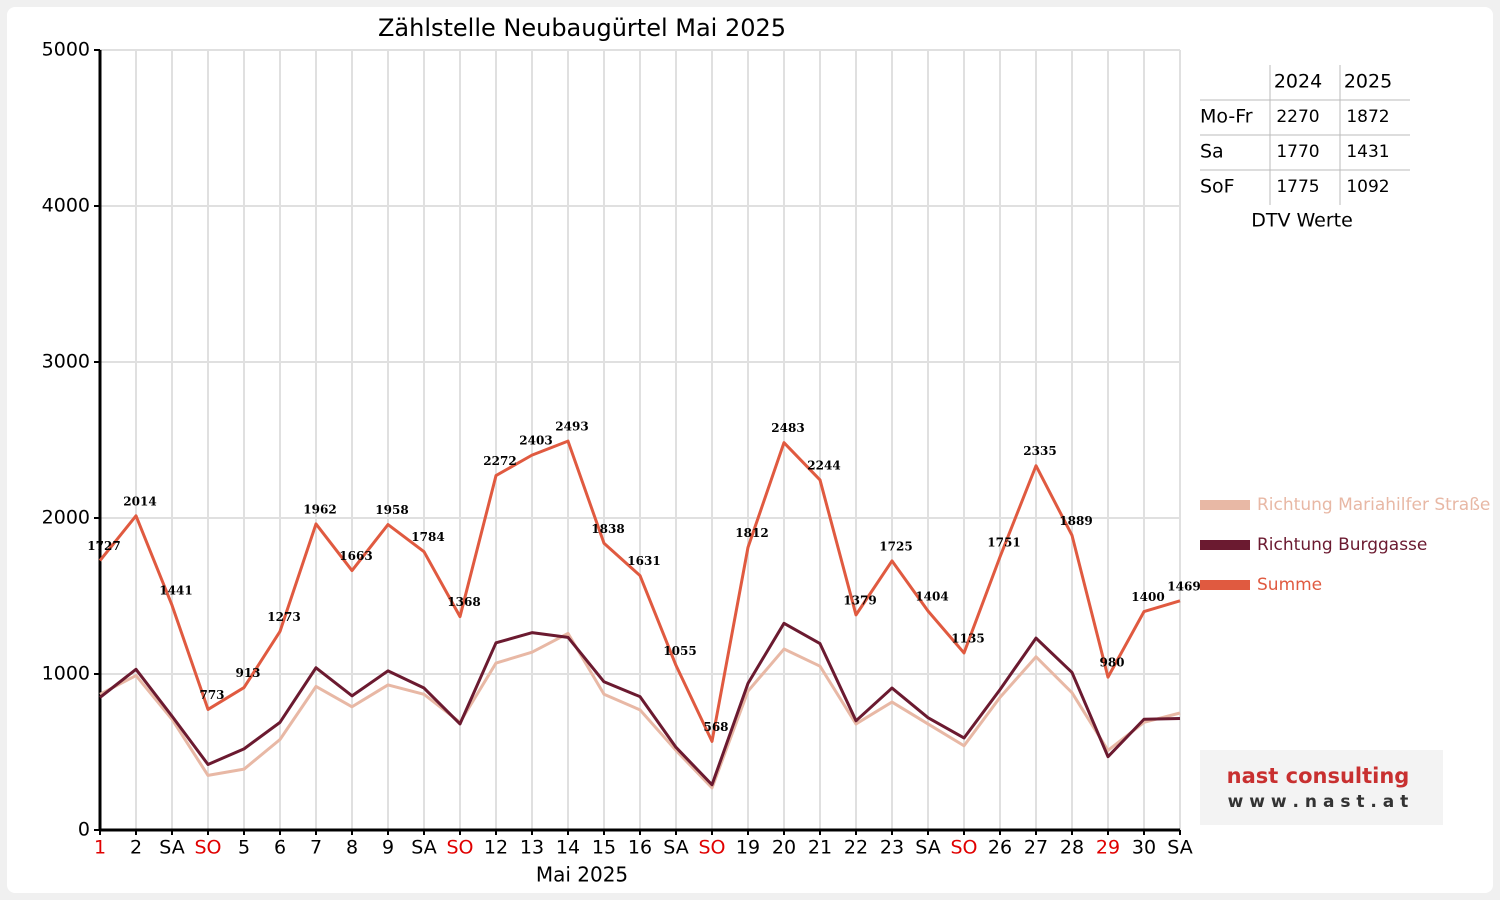  I want to click on x-tick-label: 26, so click(1000, 848).